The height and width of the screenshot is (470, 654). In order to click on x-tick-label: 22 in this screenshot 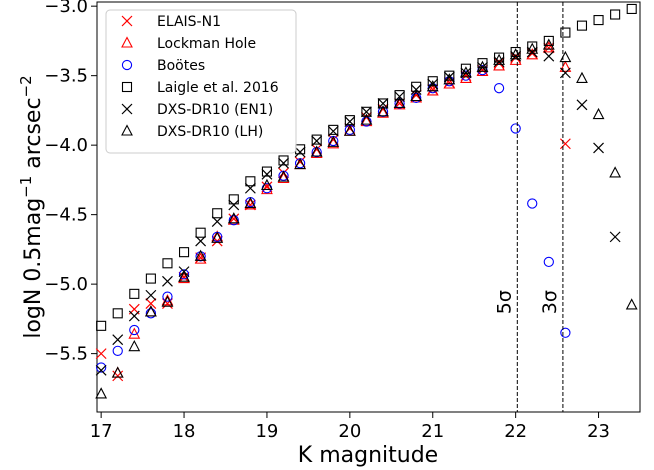, I will do `click(515, 431)`.